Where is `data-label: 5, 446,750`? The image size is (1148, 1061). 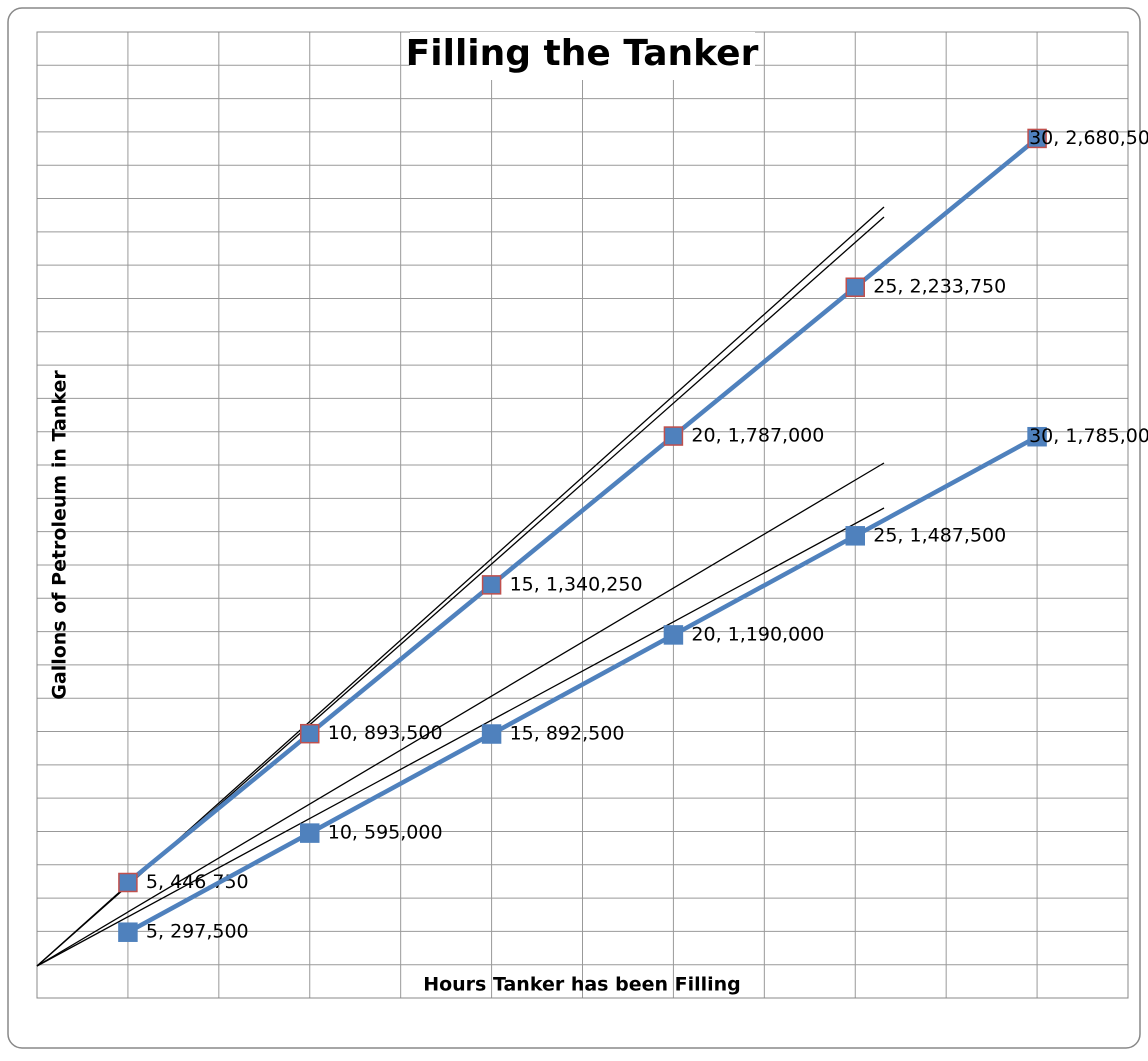 data-label: 5, 446,750 is located at coordinates (197, 882).